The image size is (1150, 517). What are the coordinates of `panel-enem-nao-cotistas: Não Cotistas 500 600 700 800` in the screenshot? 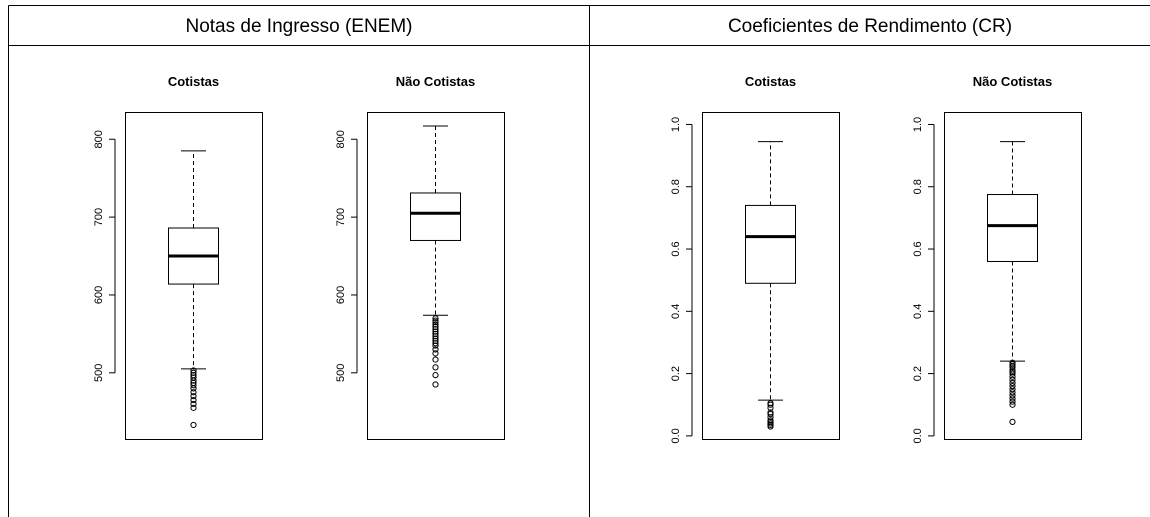 It's located at (420, 257).